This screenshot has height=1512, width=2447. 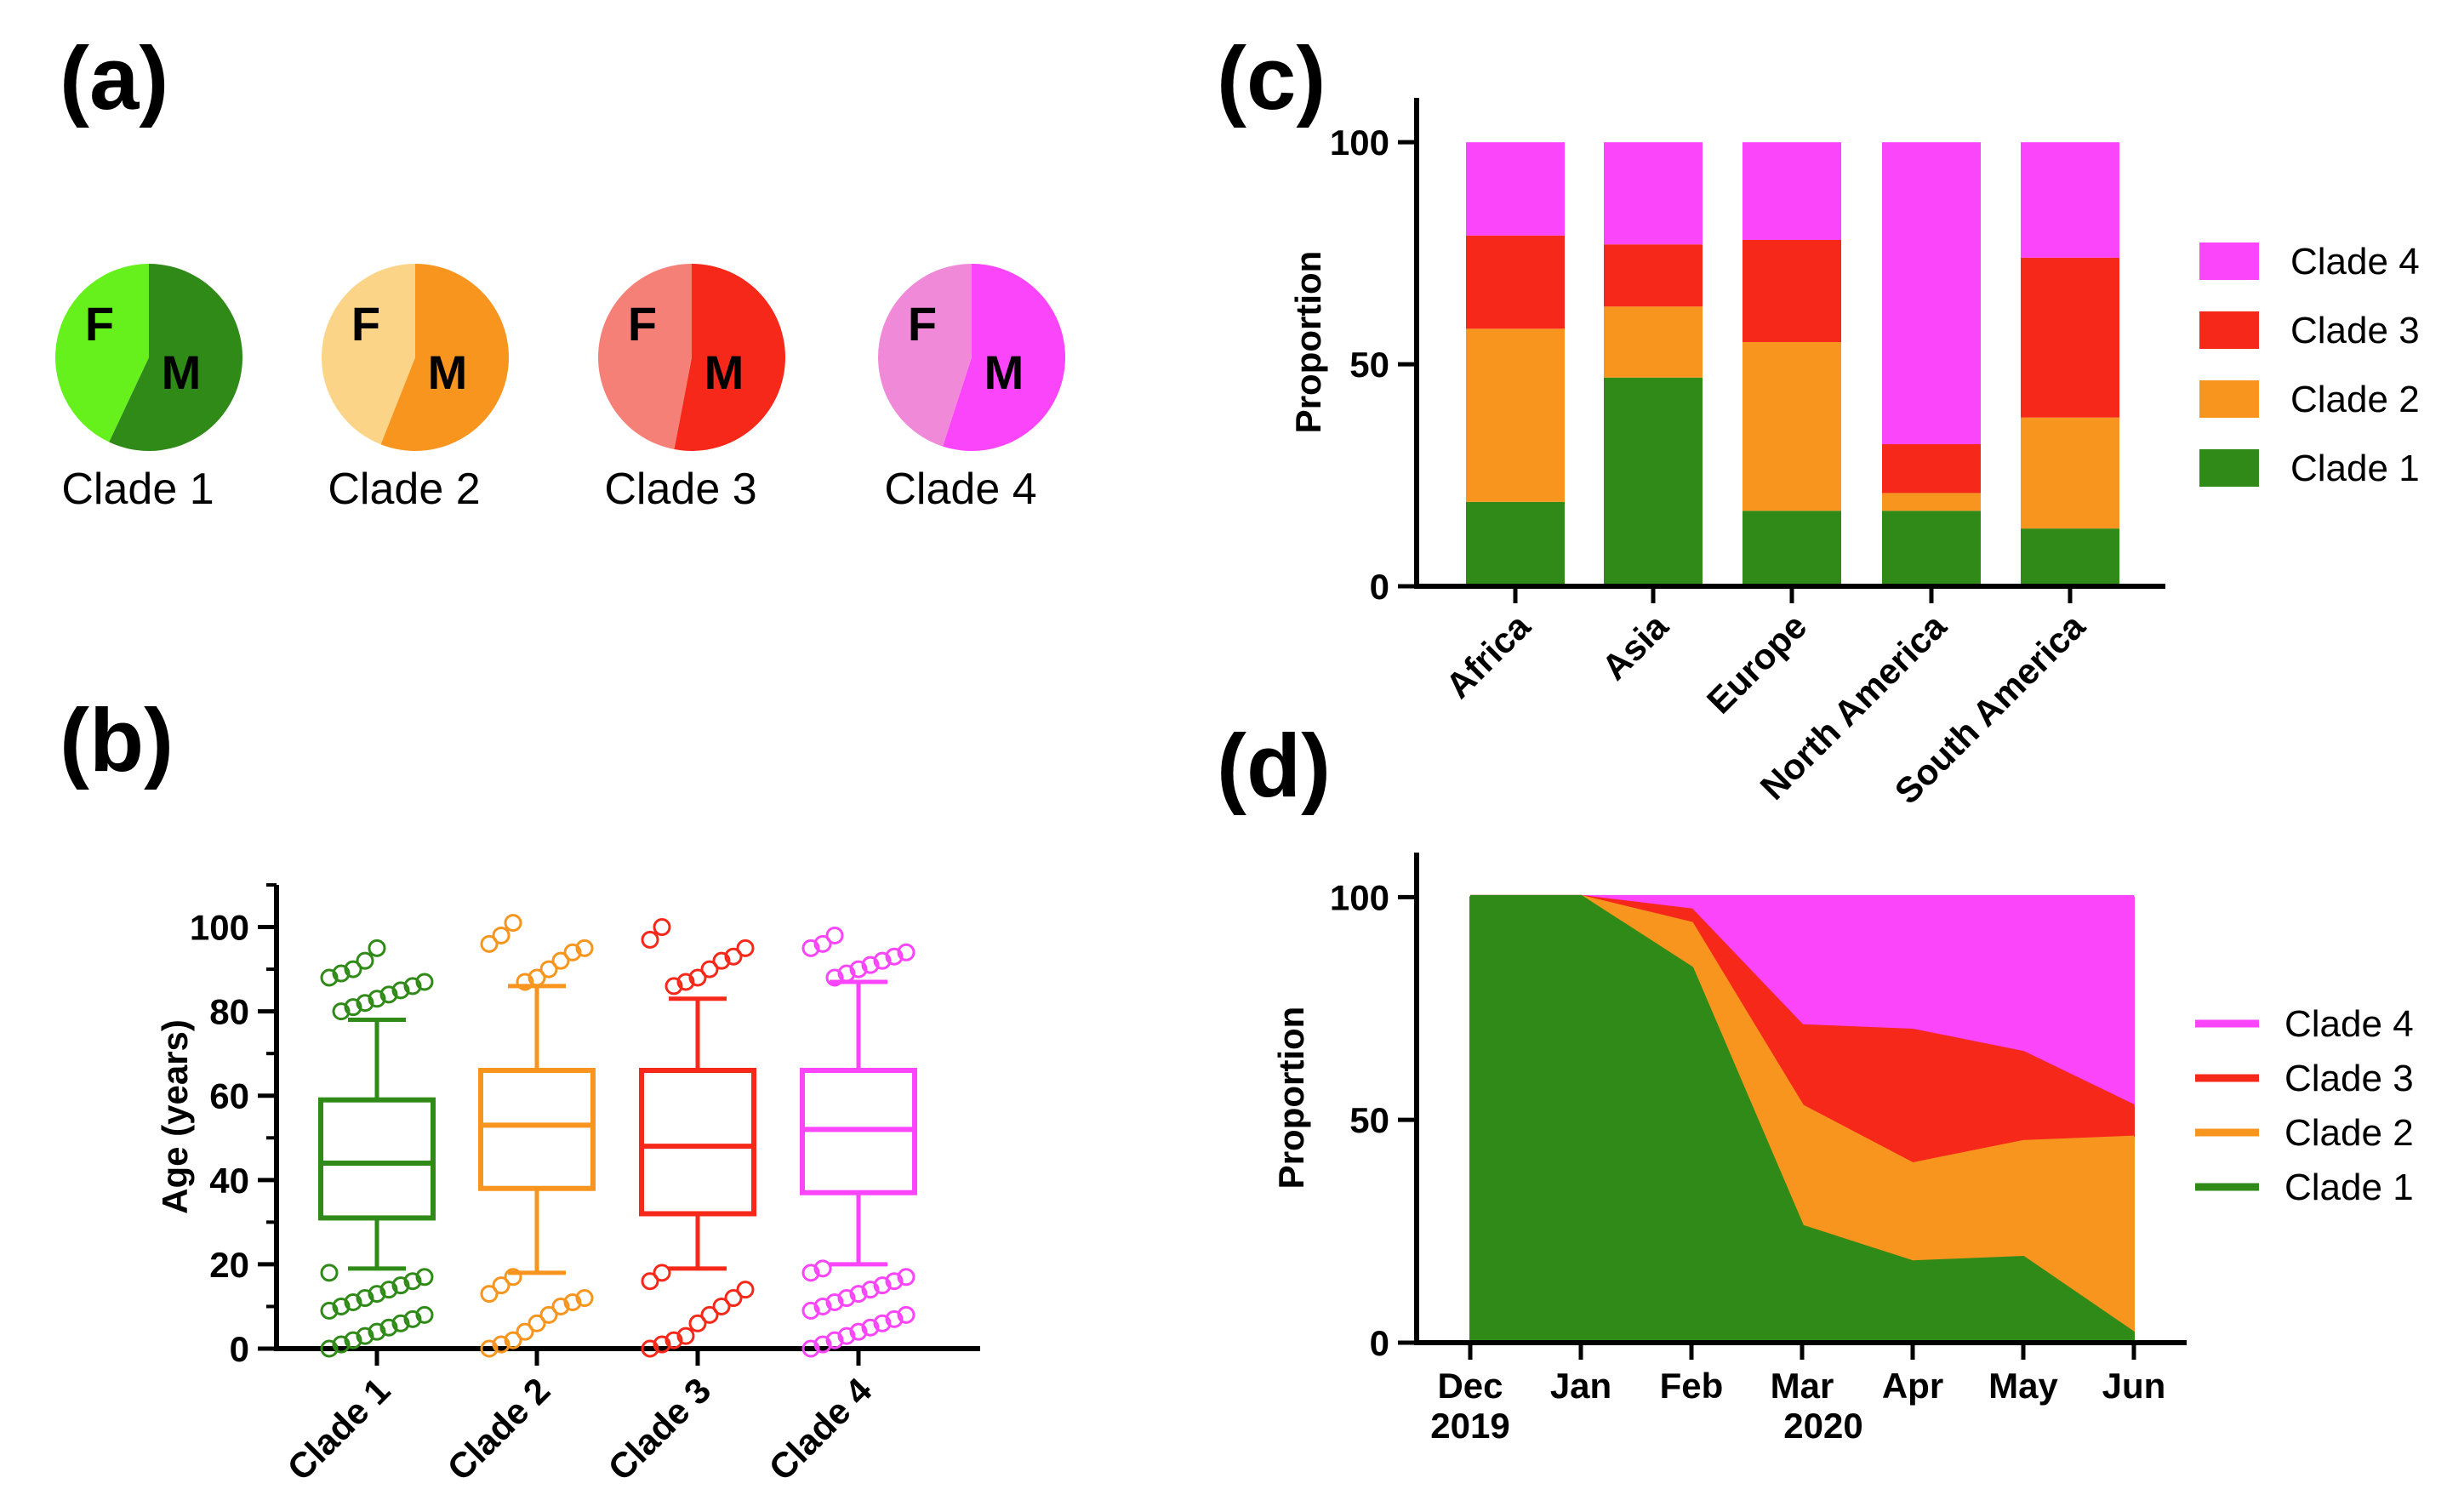 What do you see at coordinates (2355, 330) in the screenshot?
I see `legend-label-clade-3: Clade 3` at bounding box center [2355, 330].